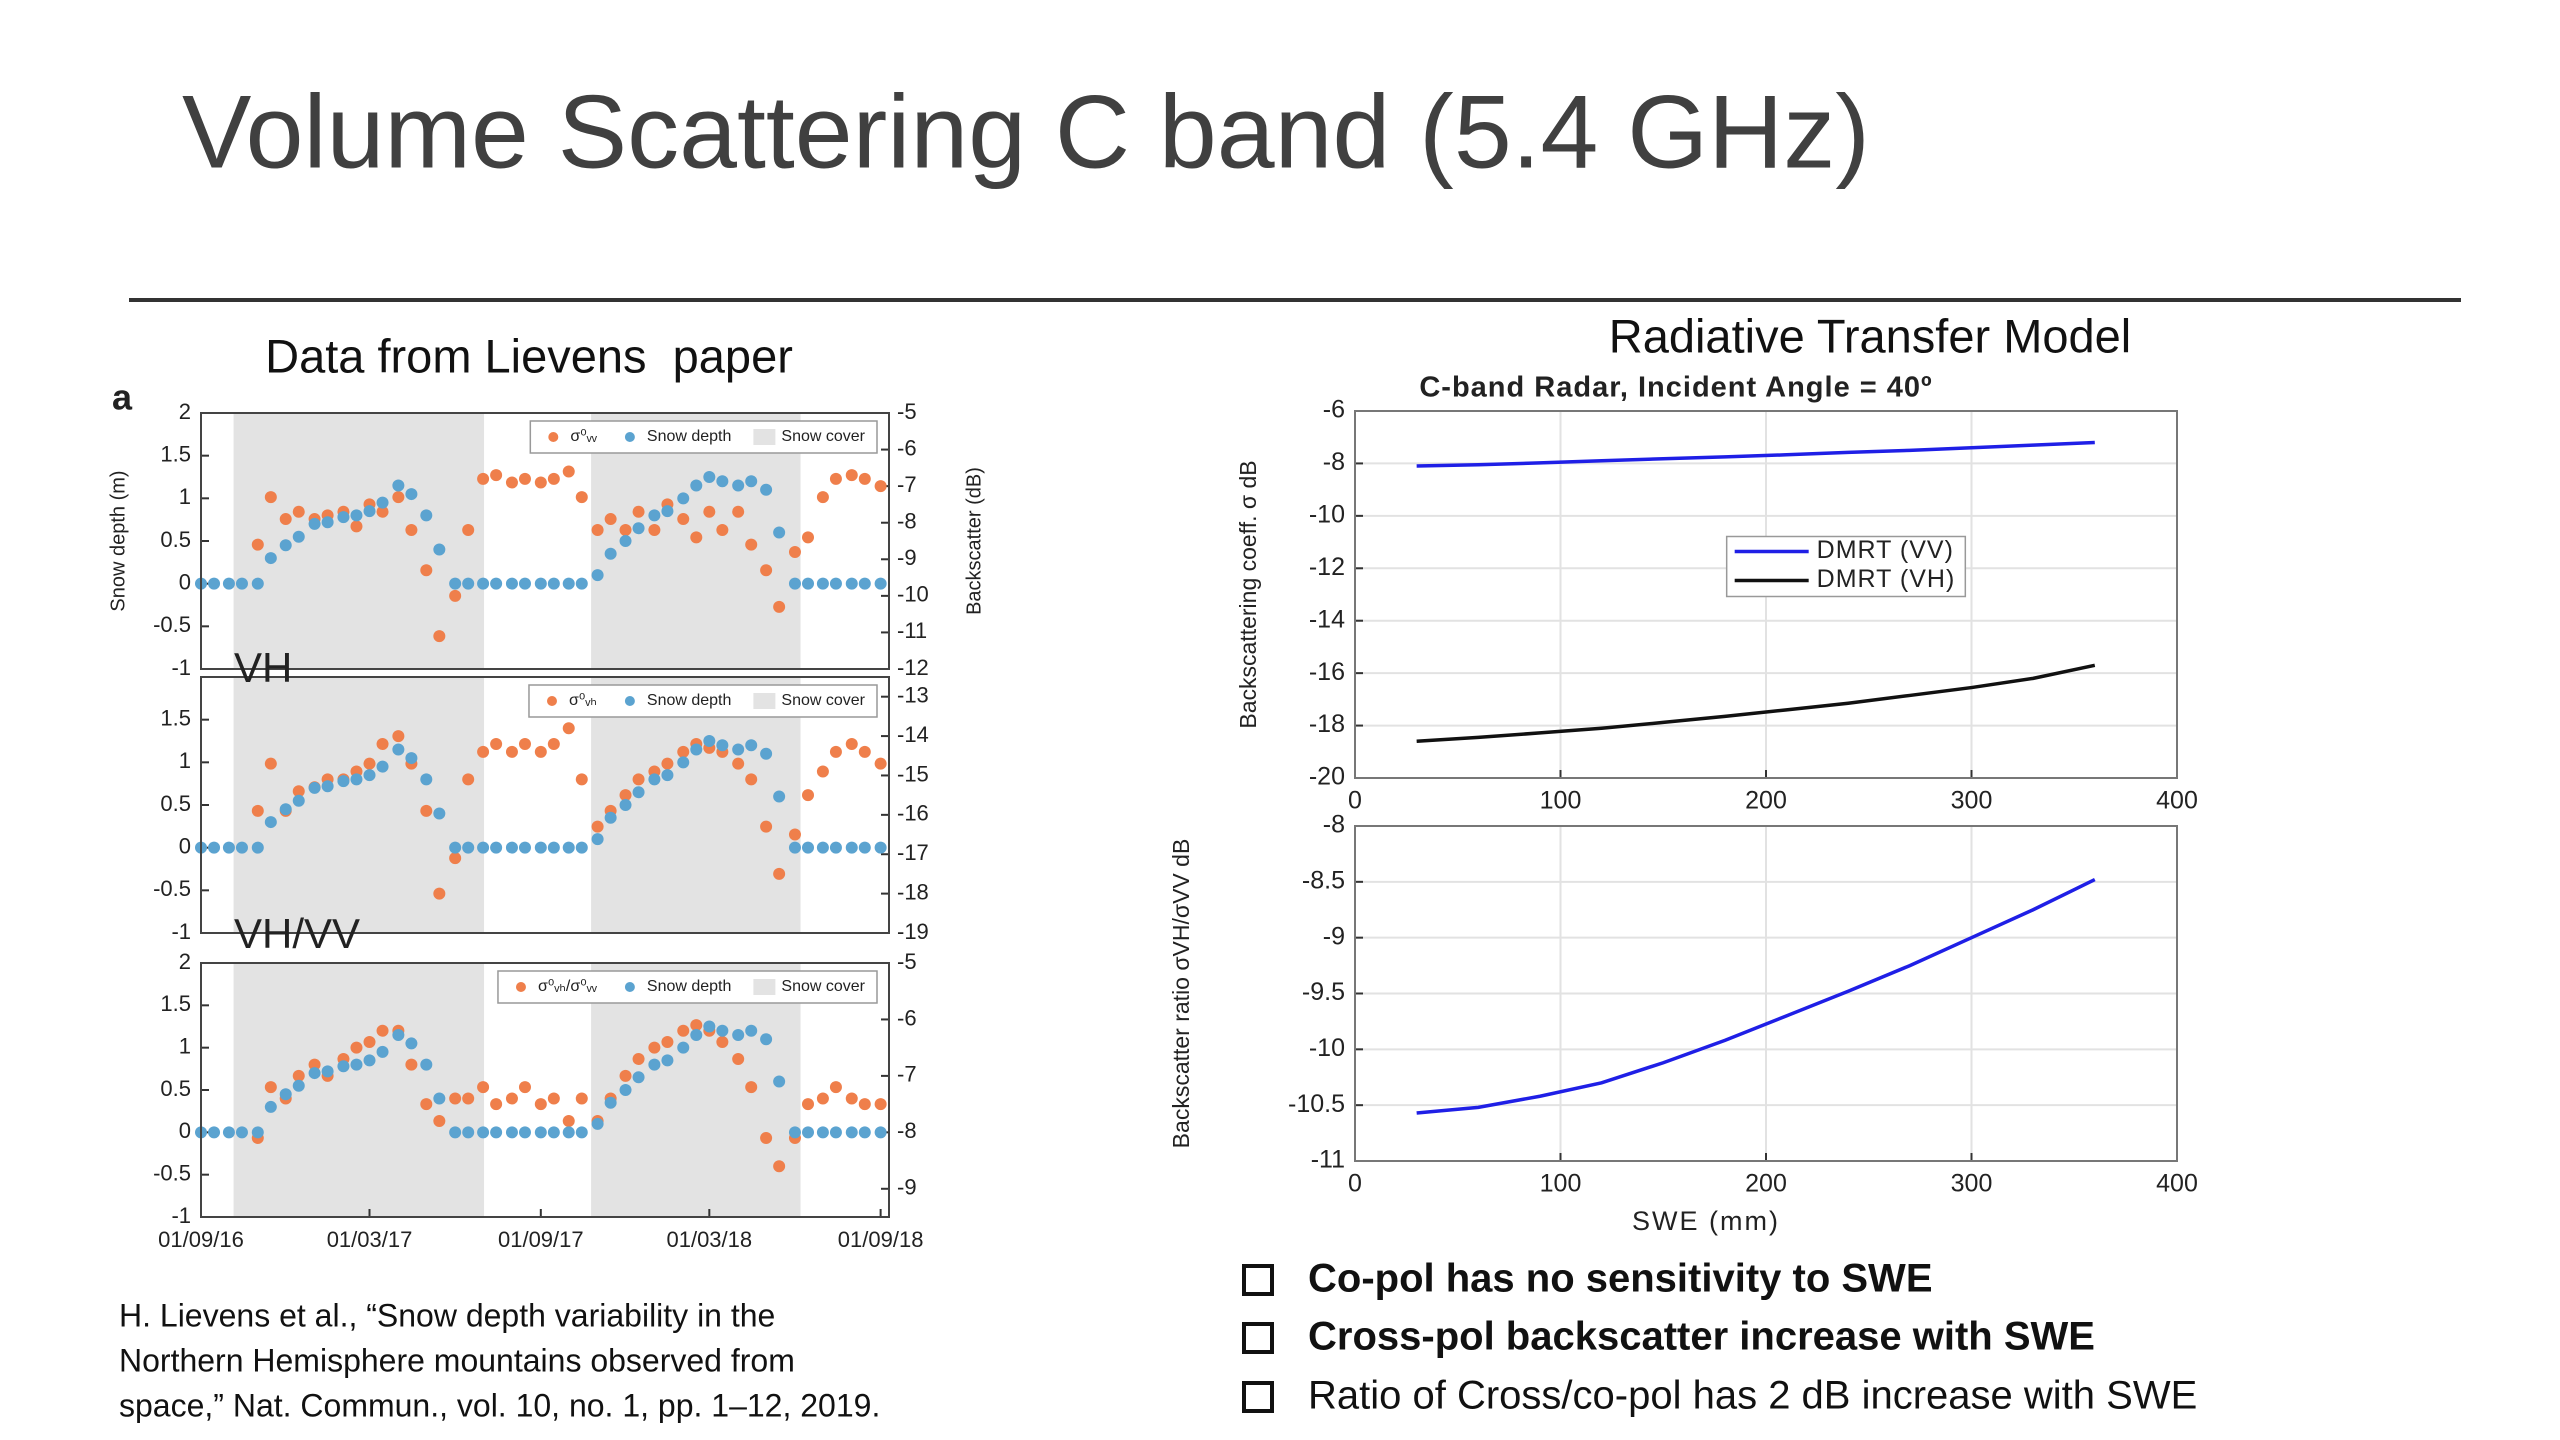 The width and height of the screenshot is (2560, 1440). Describe the element at coordinates (1327, 777) in the screenshot. I see `y-tick-label: -20` at that location.